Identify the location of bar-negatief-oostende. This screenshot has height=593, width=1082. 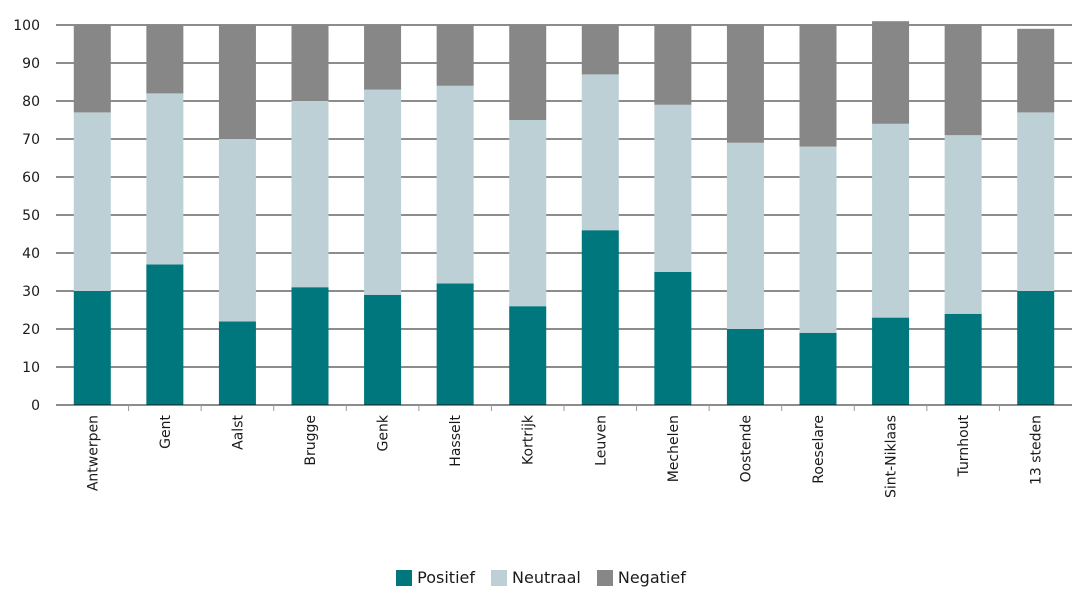
(745, 84).